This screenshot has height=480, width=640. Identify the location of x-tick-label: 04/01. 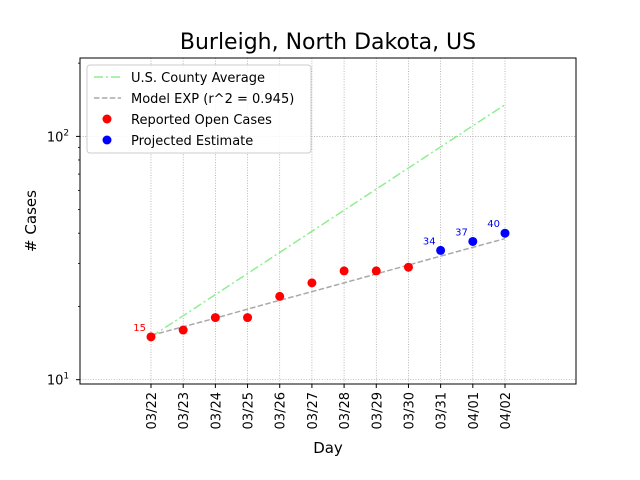
(474, 410).